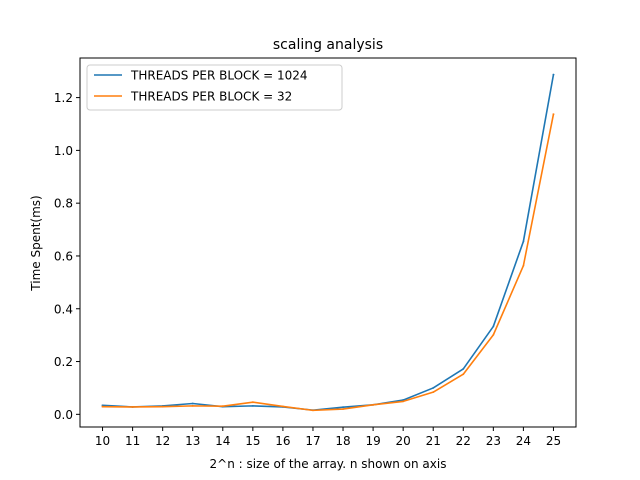  Describe the element at coordinates (63, 204) in the screenshot. I see `y-tick-label: 0.8` at that location.